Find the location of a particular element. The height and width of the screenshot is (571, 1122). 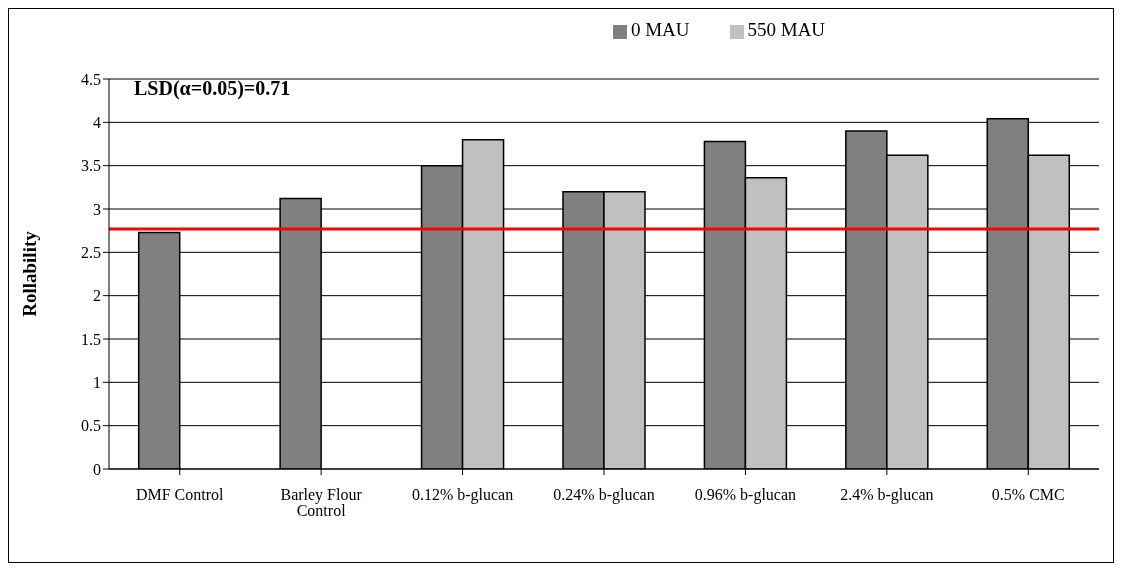

annotation: LSD(α=0.05)=0.71 is located at coordinates (212, 88).